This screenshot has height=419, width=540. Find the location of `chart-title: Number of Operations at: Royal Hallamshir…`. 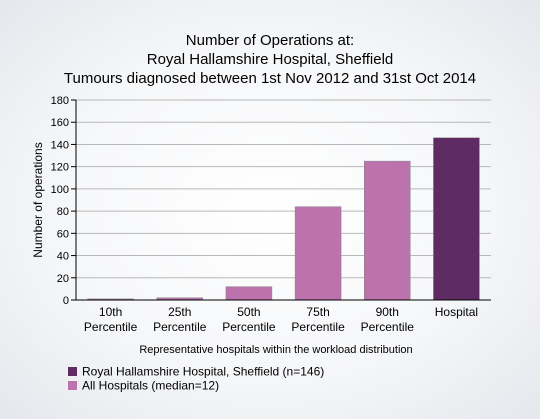

chart-title: Number of Operations at: Royal Hallamshir… is located at coordinates (270, 59).